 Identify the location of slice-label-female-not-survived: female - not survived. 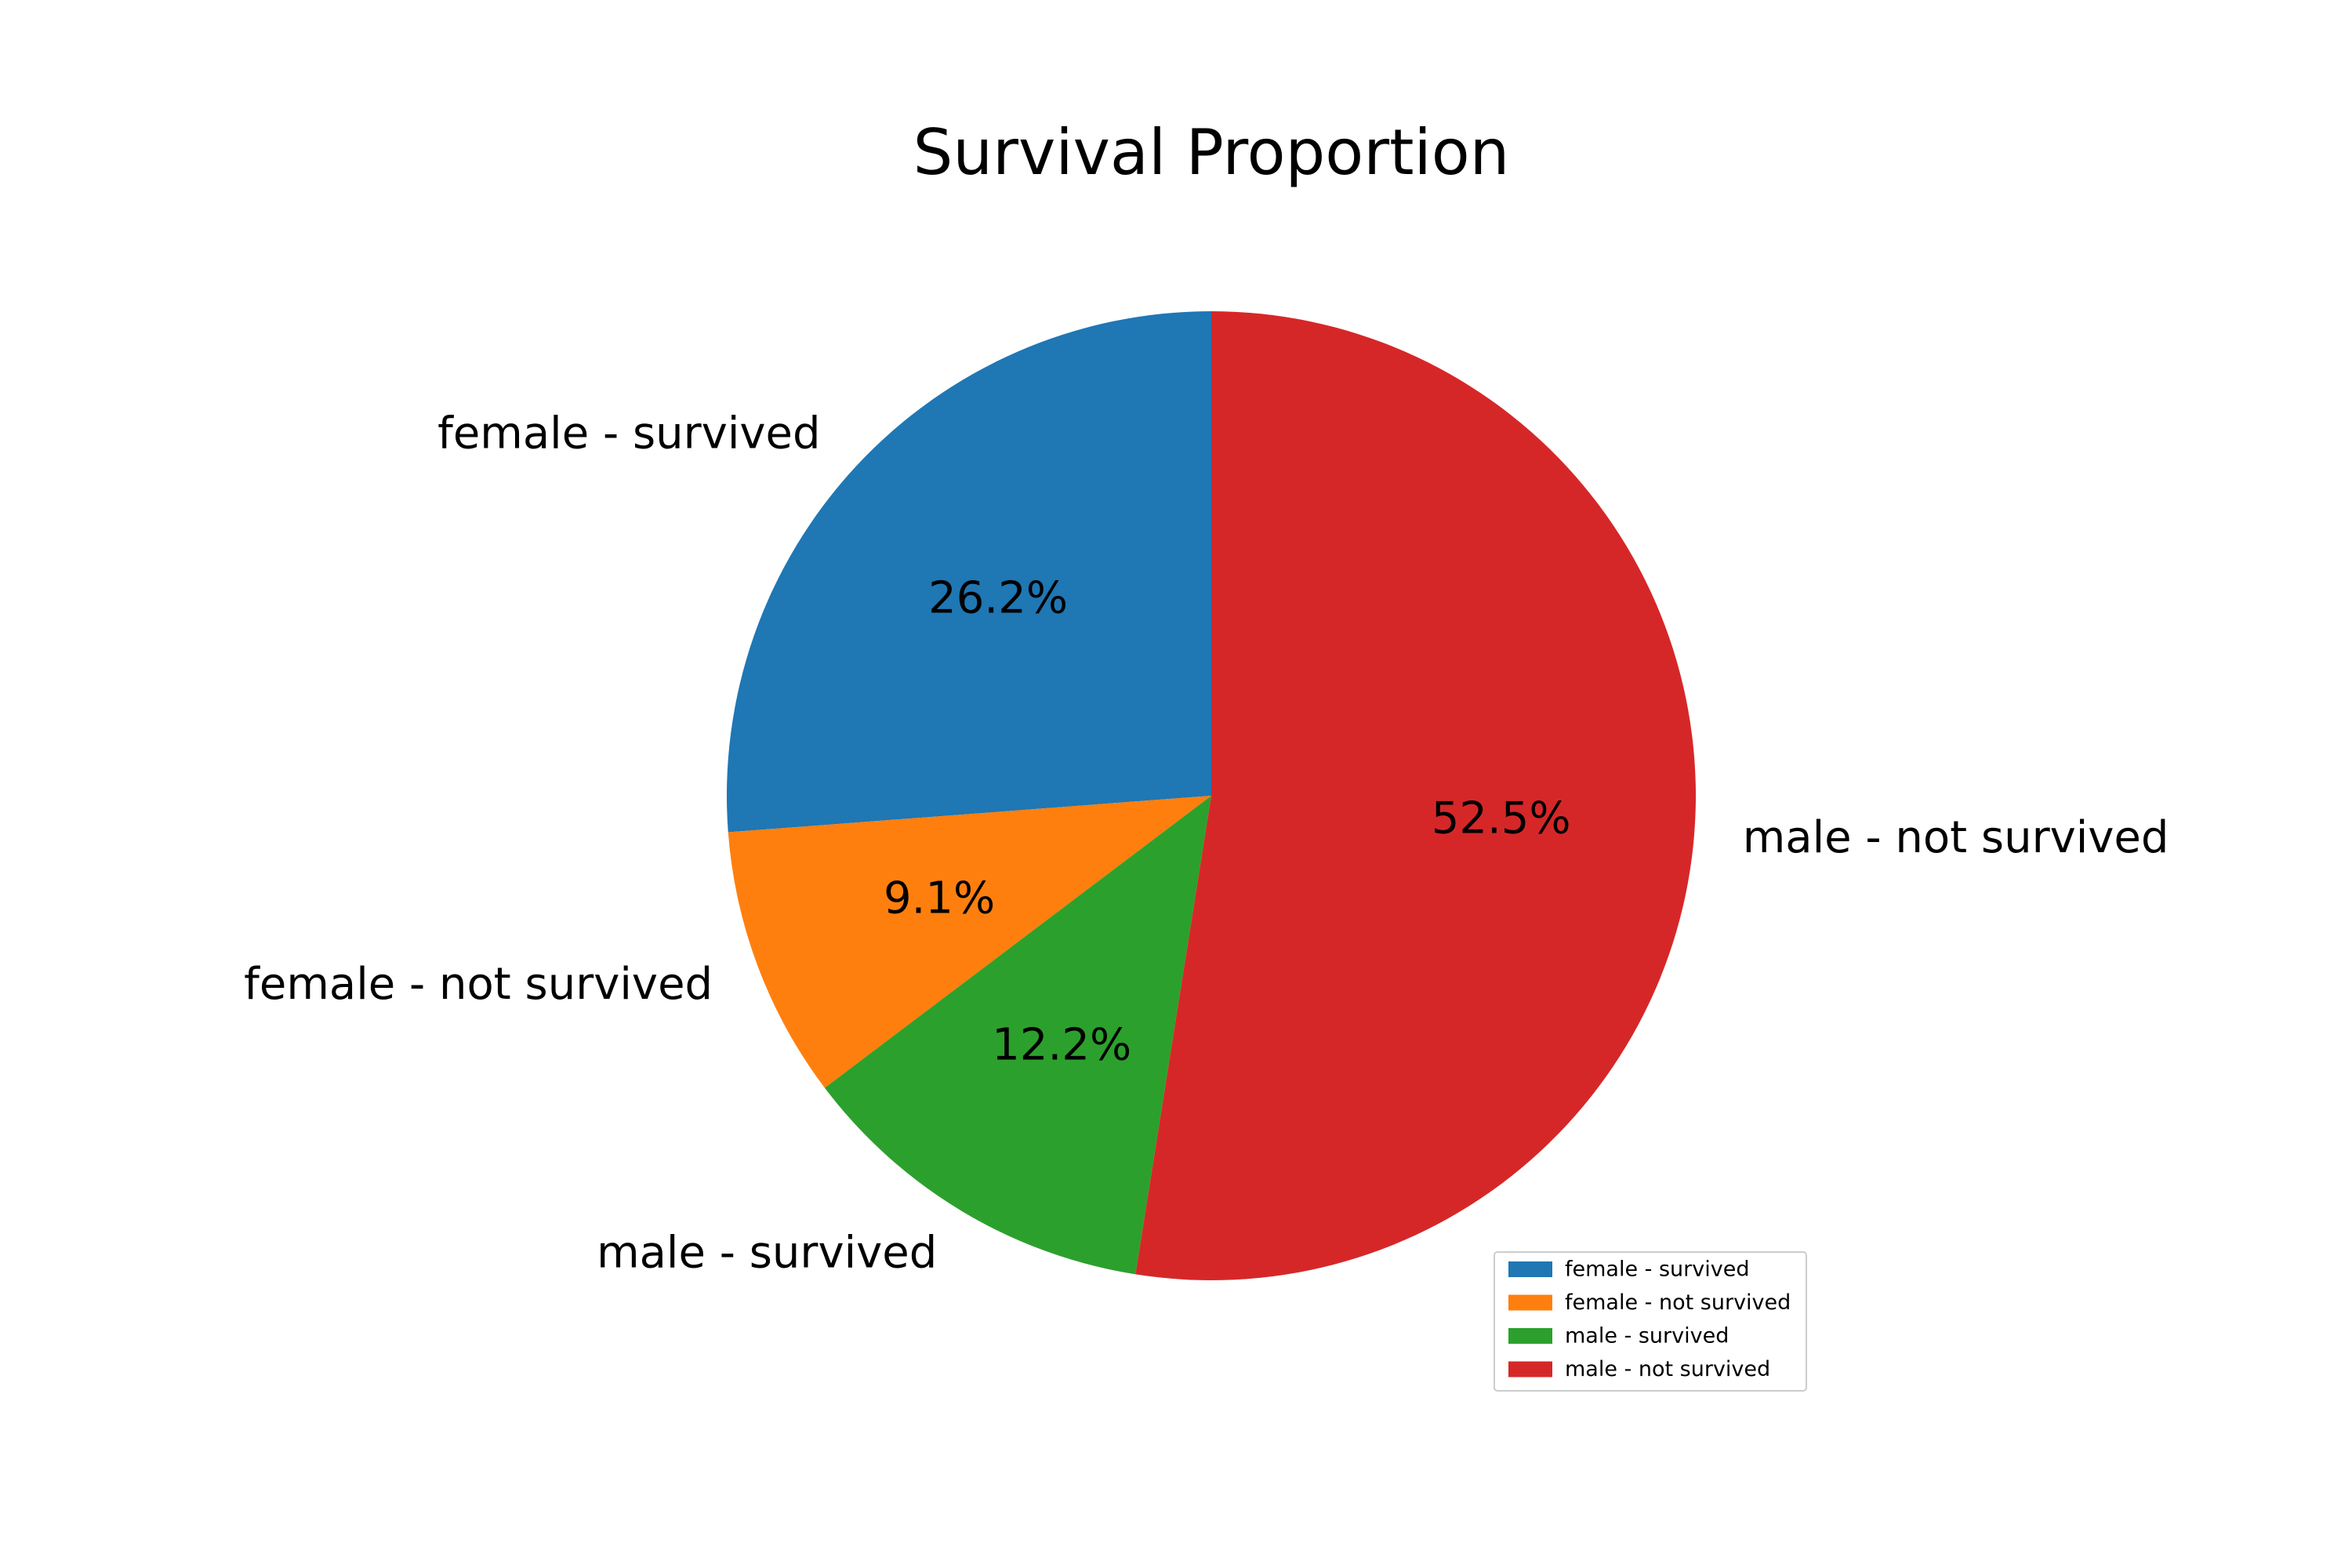
(478, 984).